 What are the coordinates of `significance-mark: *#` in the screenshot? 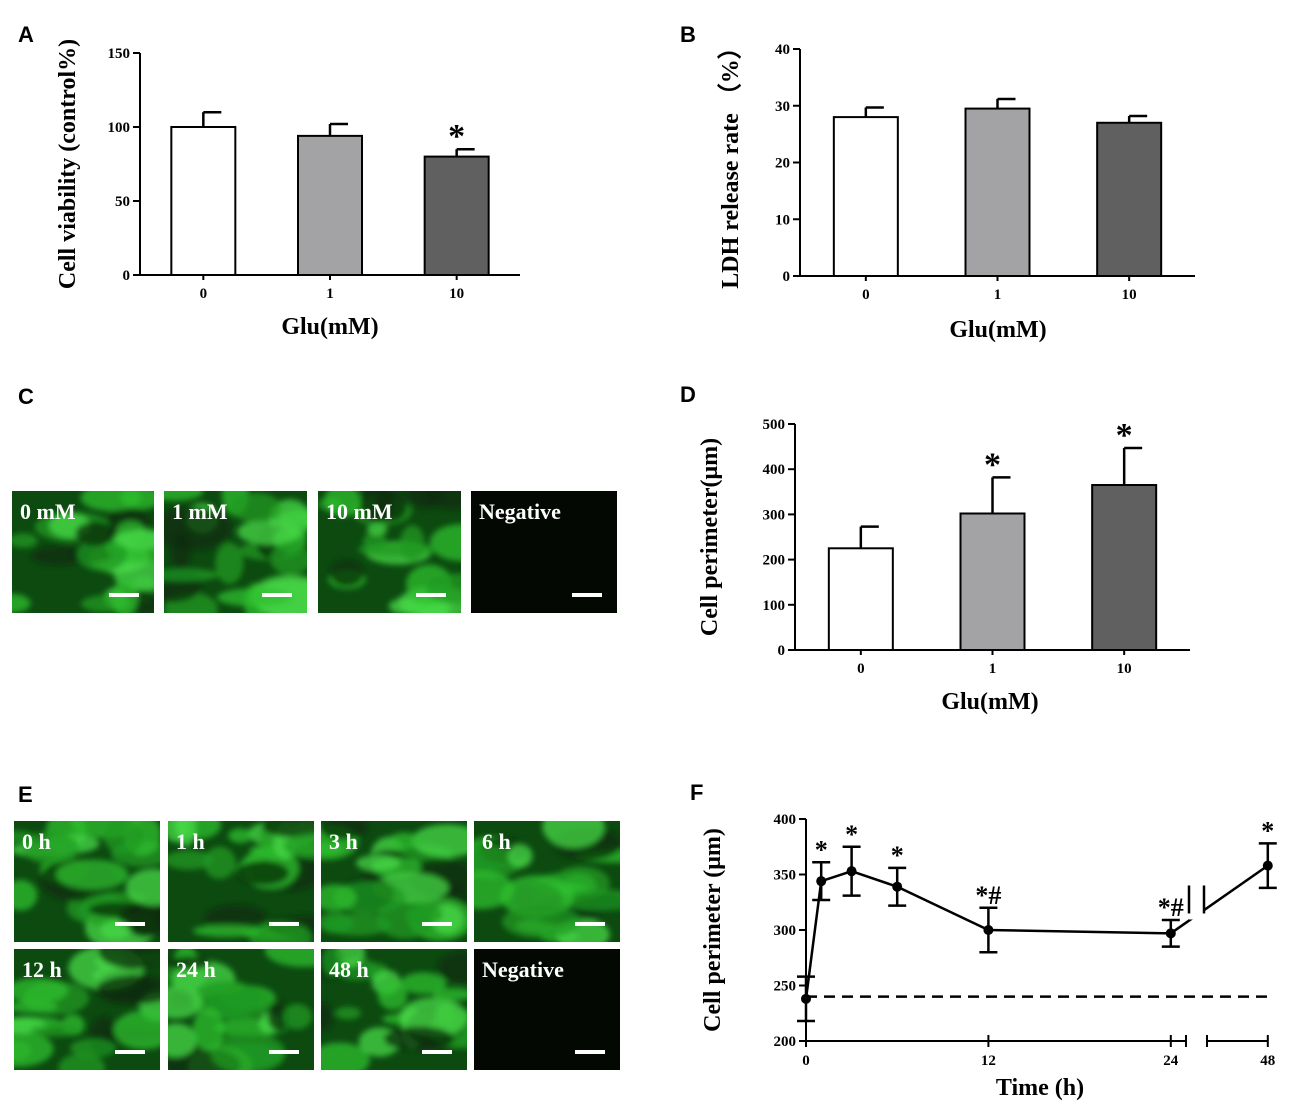 It's located at (1171, 907).